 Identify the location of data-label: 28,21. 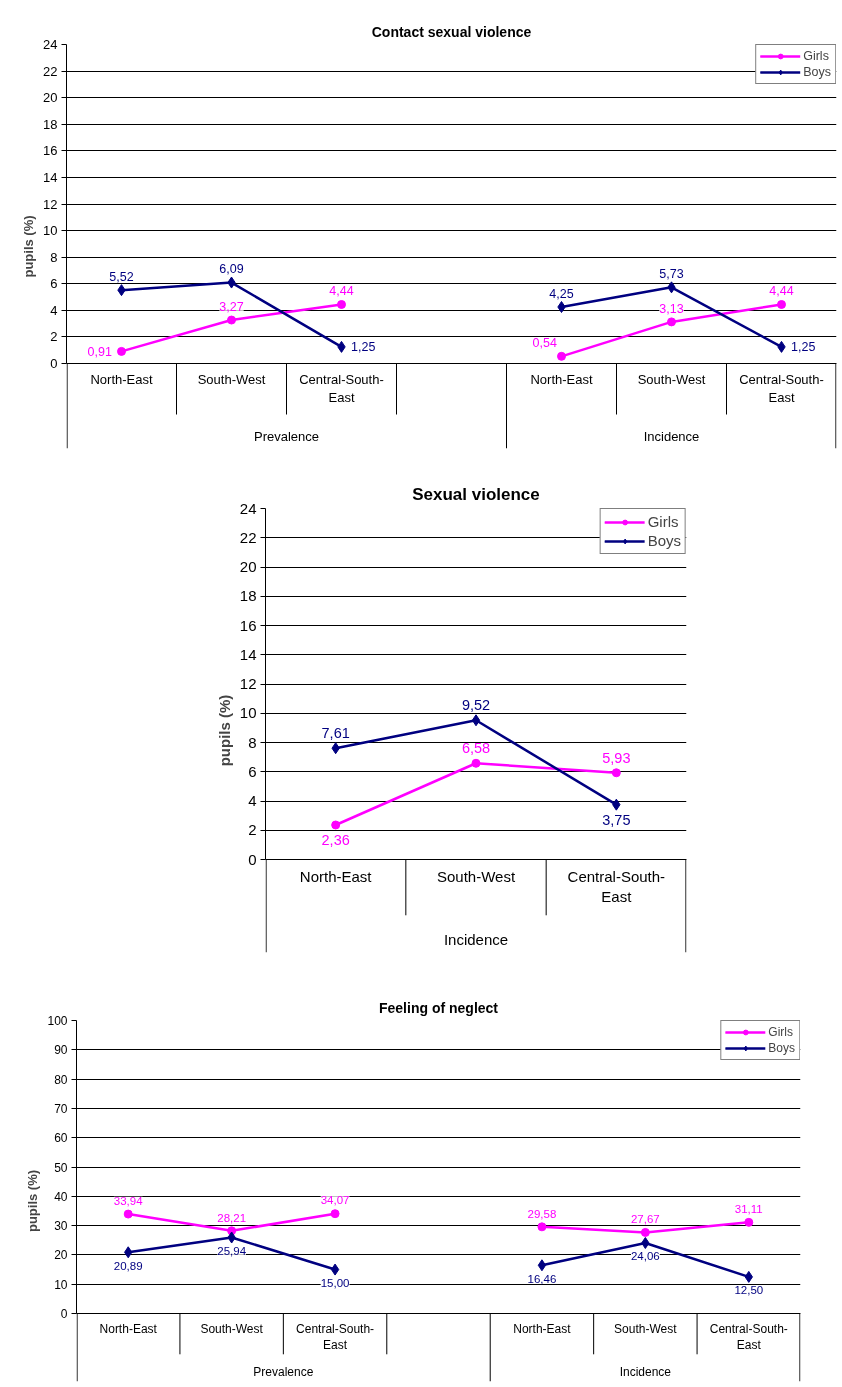
(232, 1217).